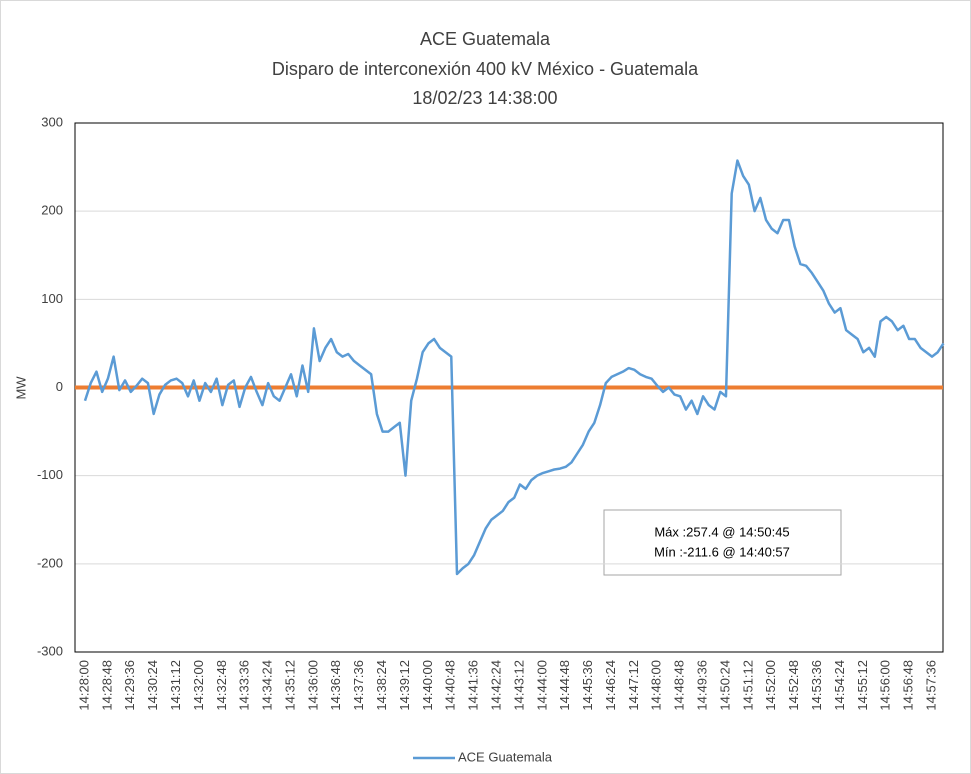 The width and height of the screenshot is (971, 774). Describe the element at coordinates (52, 298) in the screenshot. I see `y-tick-label: 100` at that location.